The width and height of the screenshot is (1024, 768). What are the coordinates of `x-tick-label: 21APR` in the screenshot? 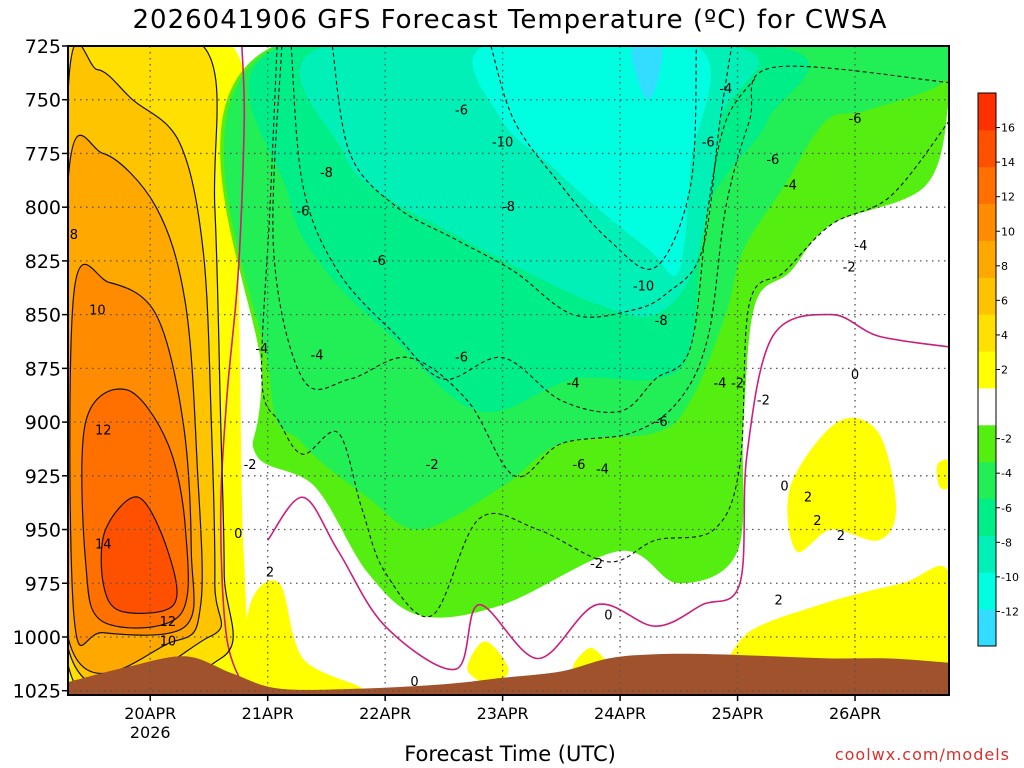 It's located at (268, 713).